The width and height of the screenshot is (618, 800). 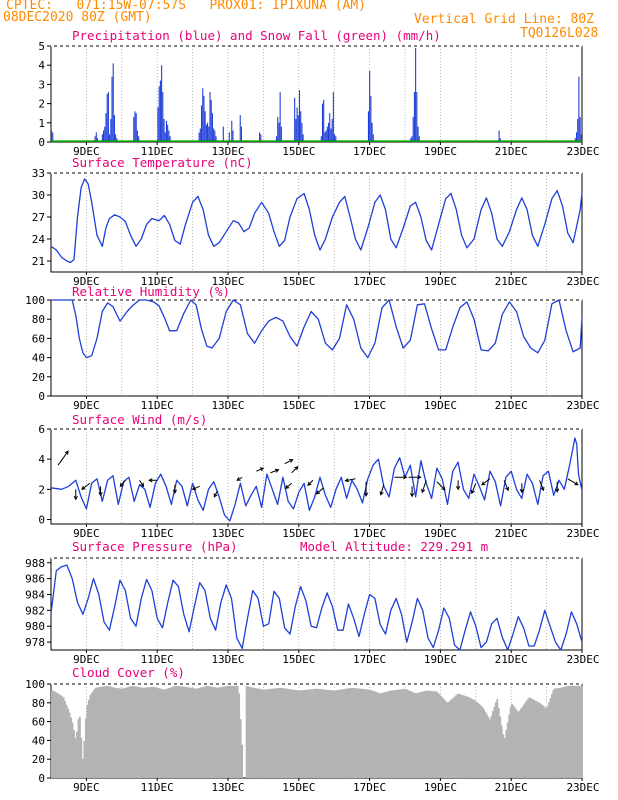 What do you see at coordinates (35, 594) in the screenshot?
I see `y-tick-label: 984` at bounding box center [35, 594].